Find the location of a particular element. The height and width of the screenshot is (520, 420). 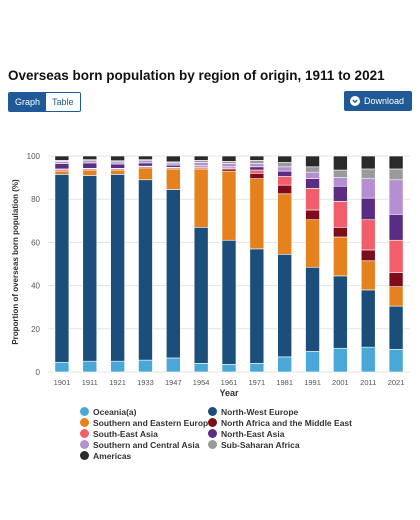

legend-item: North-West Europe is located at coordinates (293, 411).